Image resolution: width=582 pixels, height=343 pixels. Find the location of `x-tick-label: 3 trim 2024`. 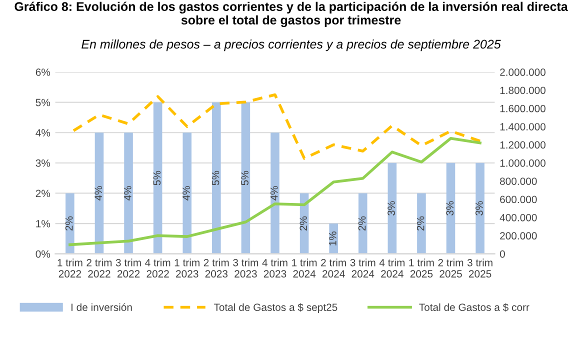

x-tick-label: 3 trim 2024 is located at coordinates (363, 268).